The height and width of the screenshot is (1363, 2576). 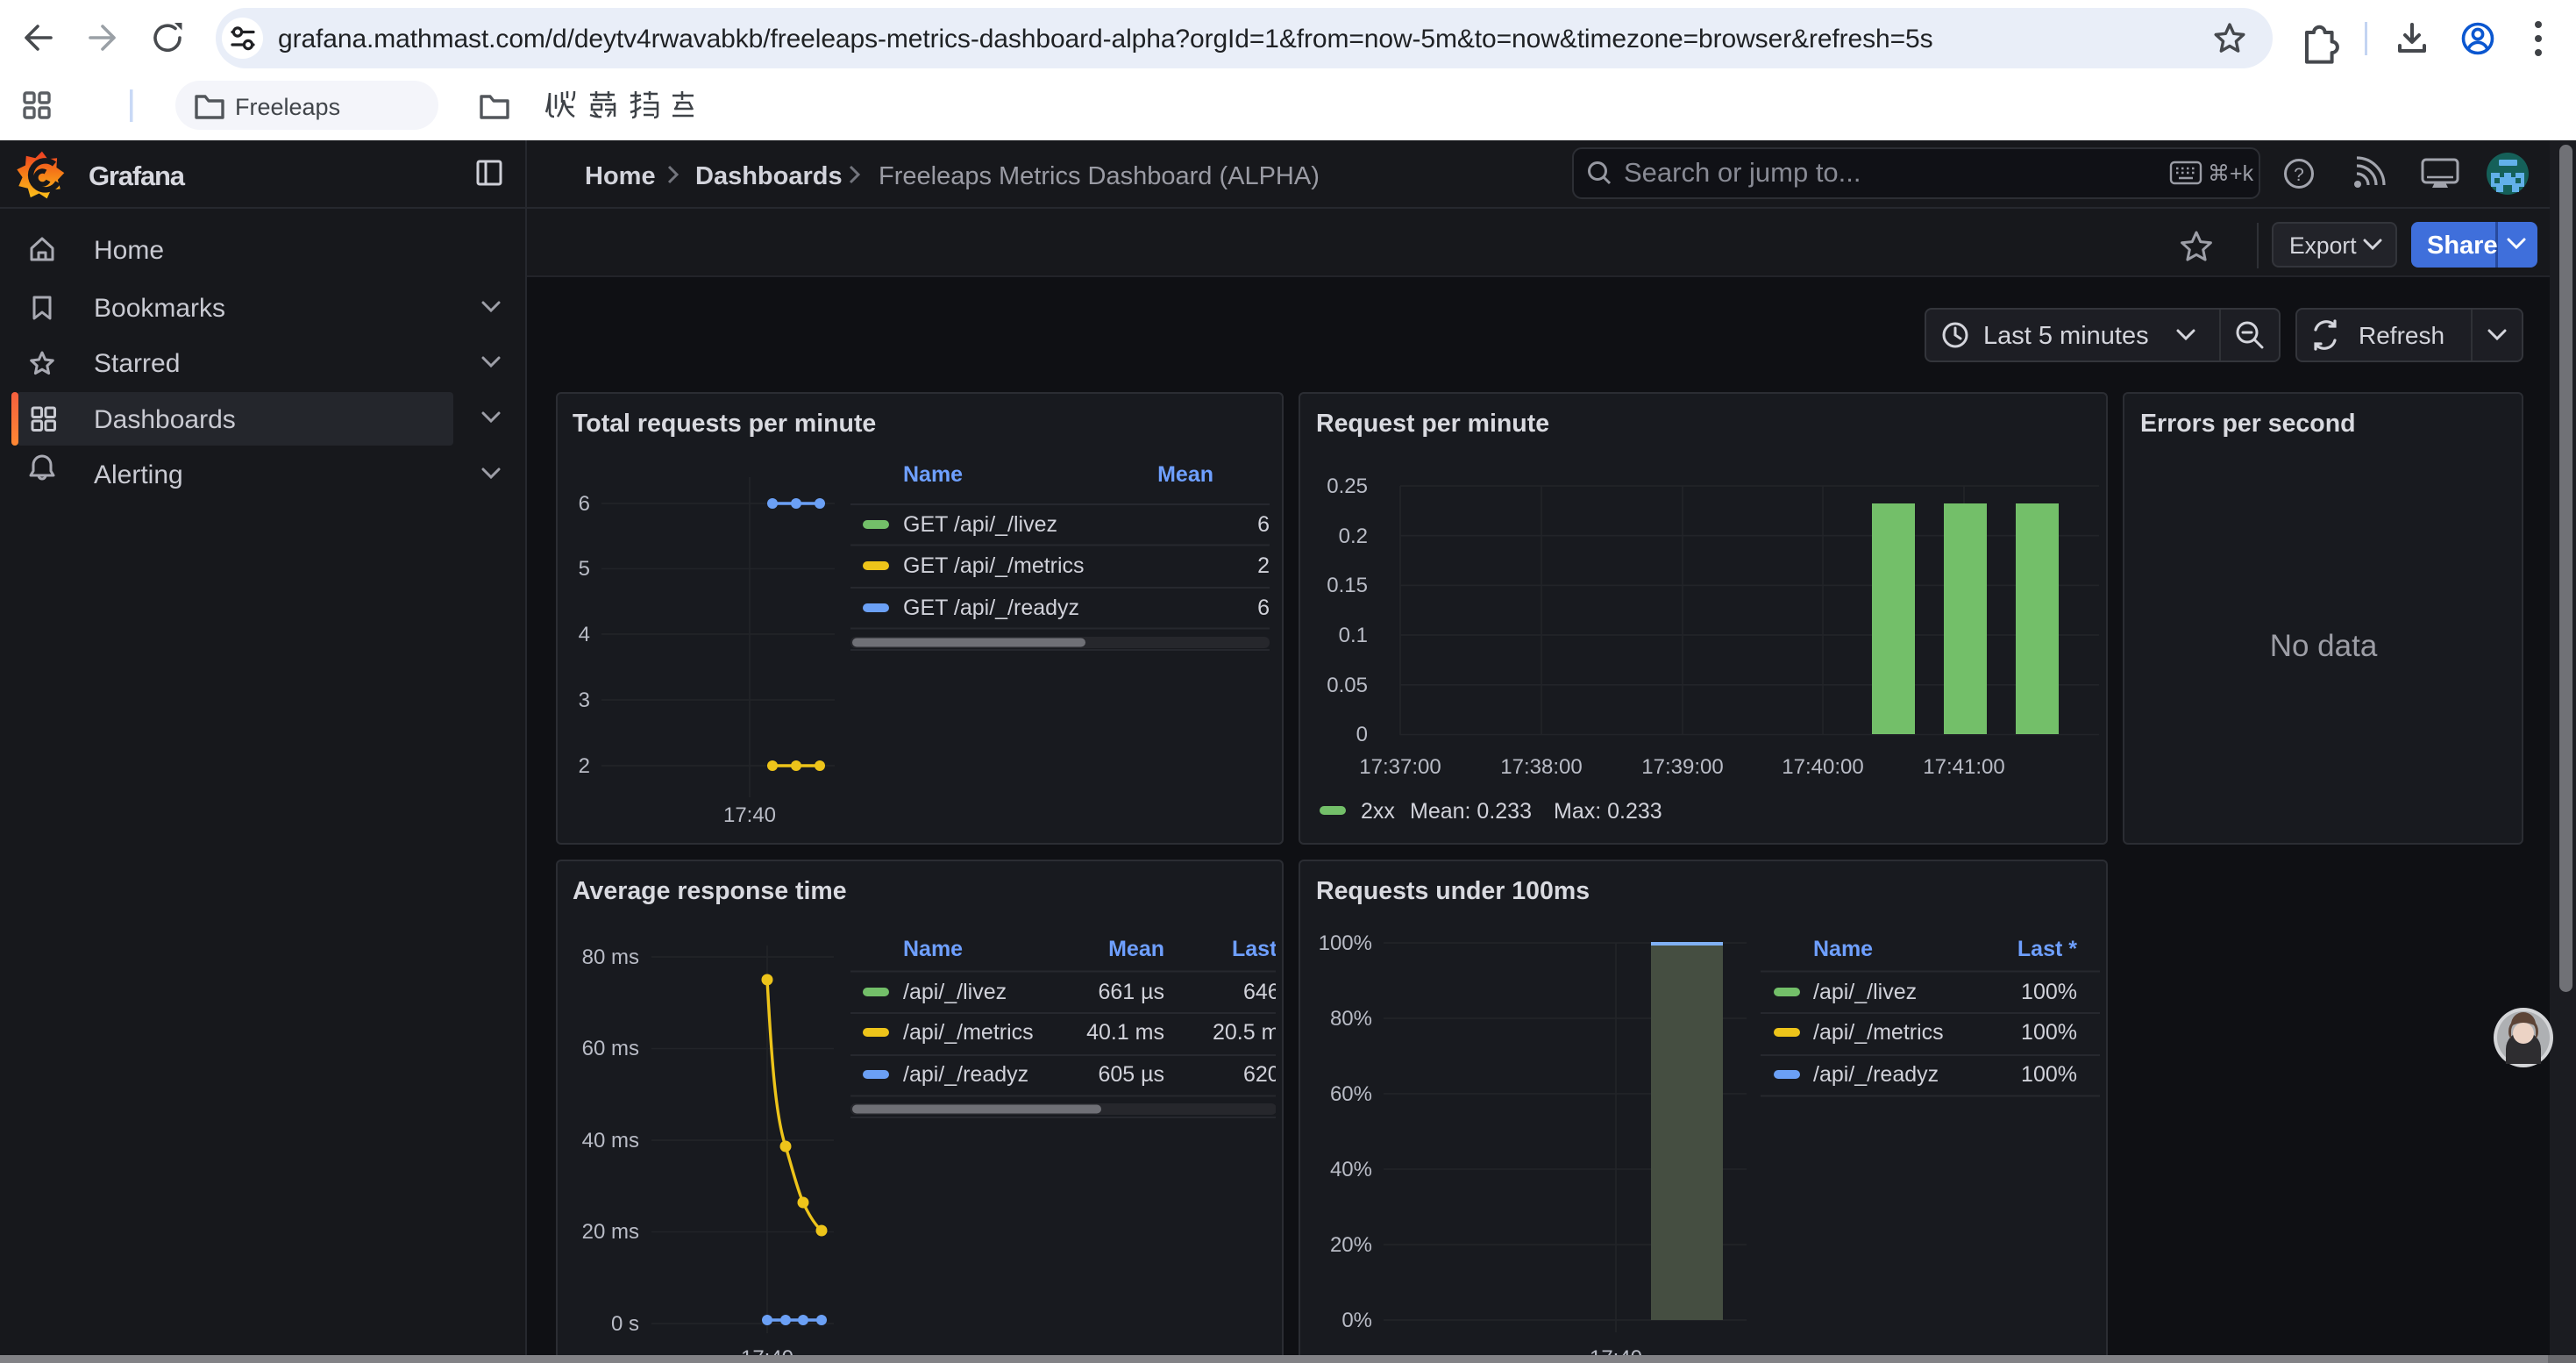 I want to click on svg-text: 0 s, so click(x=625, y=1324).